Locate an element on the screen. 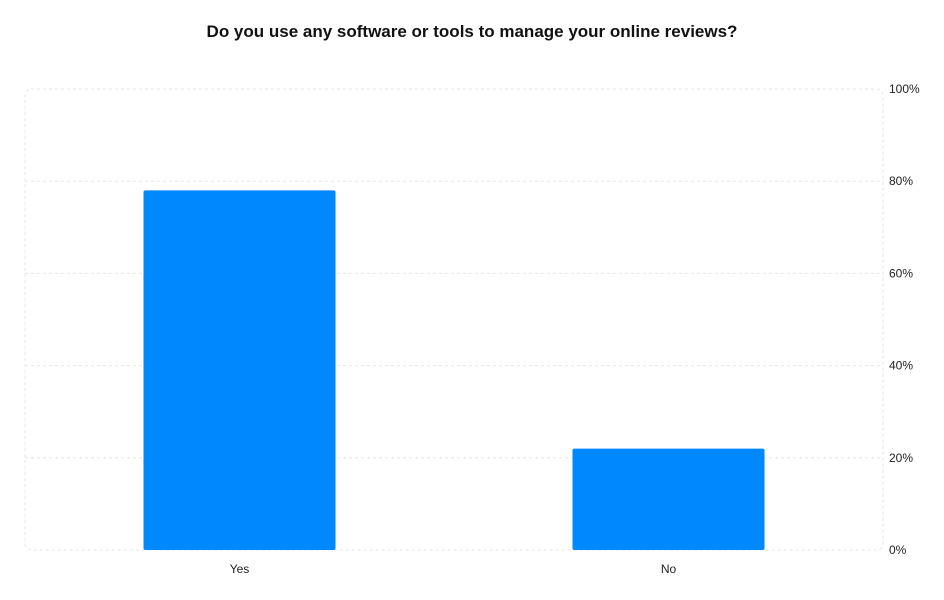 The width and height of the screenshot is (944, 600). y-tick-label: 100% is located at coordinates (904, 89).